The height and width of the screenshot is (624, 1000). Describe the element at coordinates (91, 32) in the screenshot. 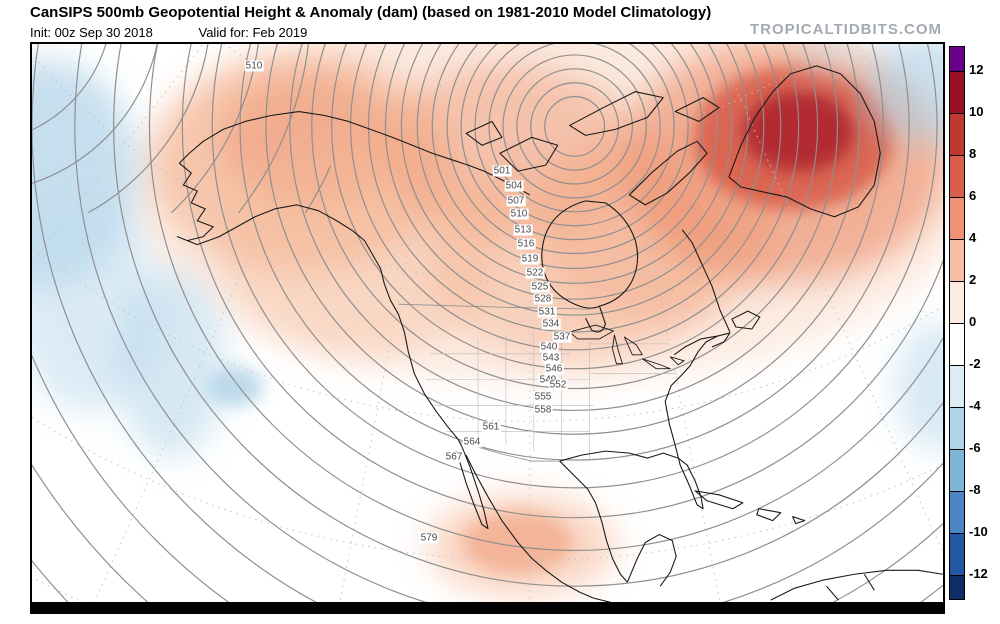

I see `init-label: Init: 00z Sep 30 2018` at that location.